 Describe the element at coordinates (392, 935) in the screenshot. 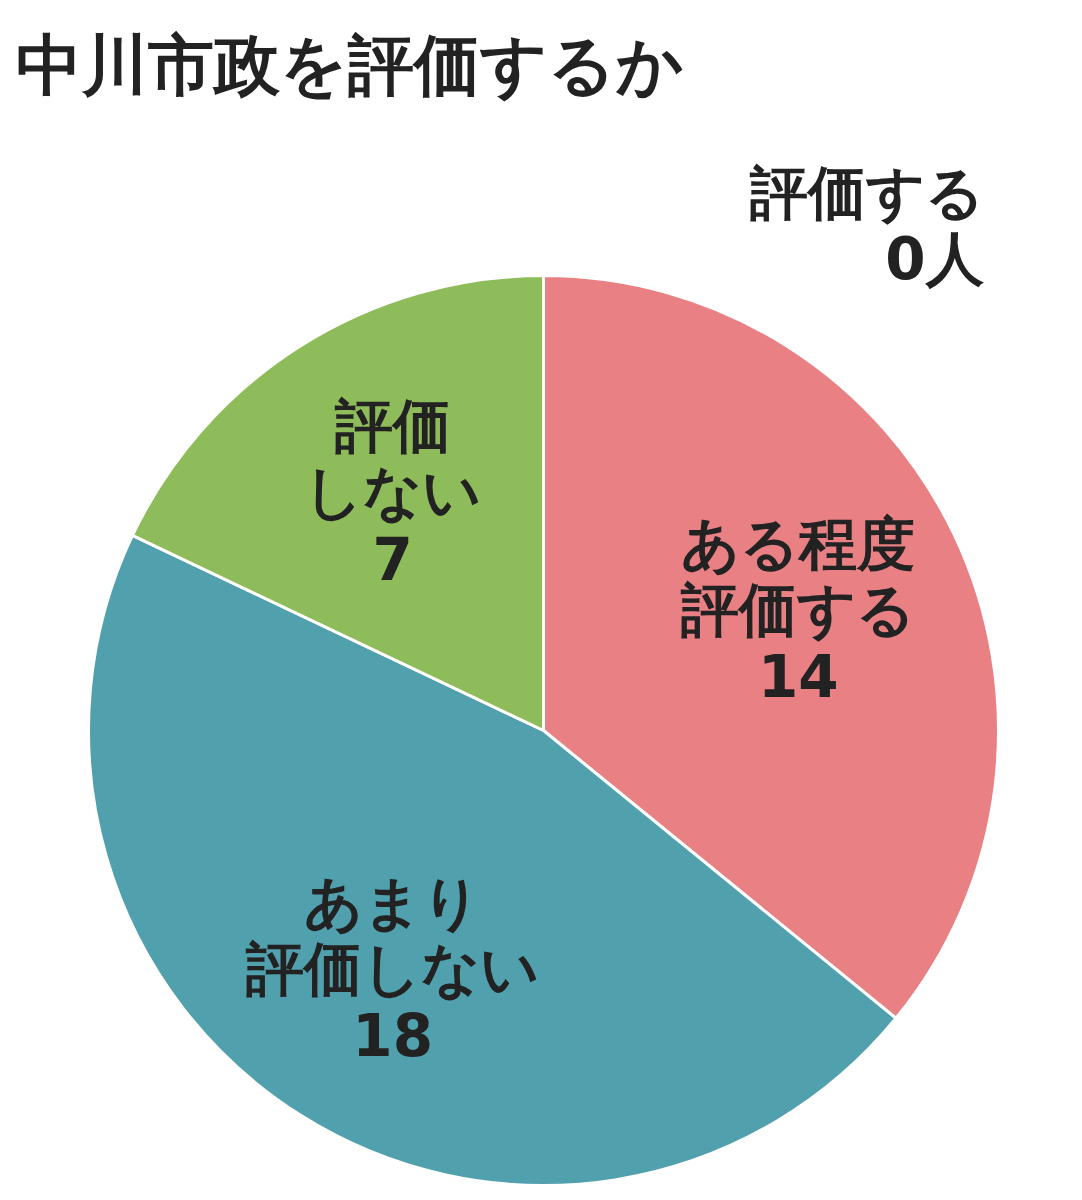

I see `slice-label: あまり評価しない` at that location.